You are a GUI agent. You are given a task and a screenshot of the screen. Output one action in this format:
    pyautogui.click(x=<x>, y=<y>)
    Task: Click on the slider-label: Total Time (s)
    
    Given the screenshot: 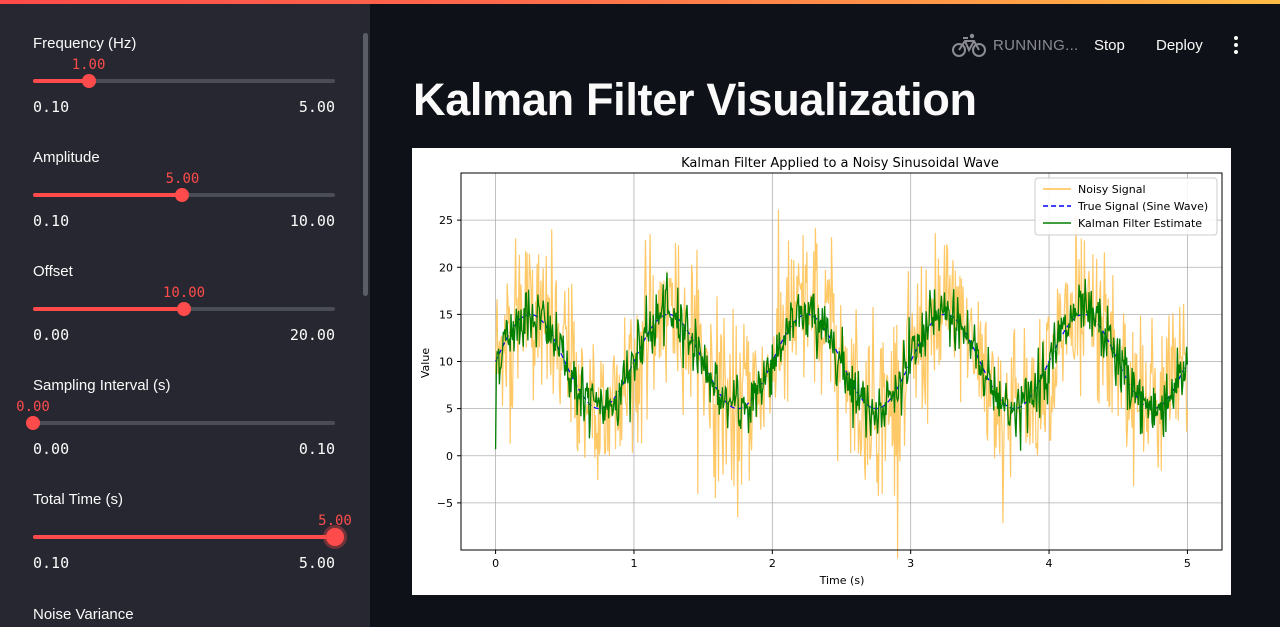 What is the action you would take?
    pyautogui.click(x=78, y=499)
    